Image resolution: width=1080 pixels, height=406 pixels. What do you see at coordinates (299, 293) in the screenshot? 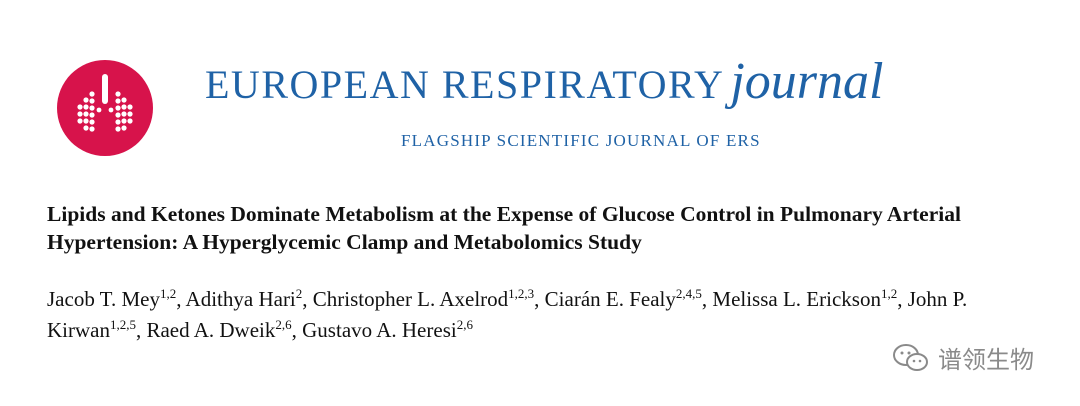
I see `author-affiliations: 2` at bounding box center [299, 293].